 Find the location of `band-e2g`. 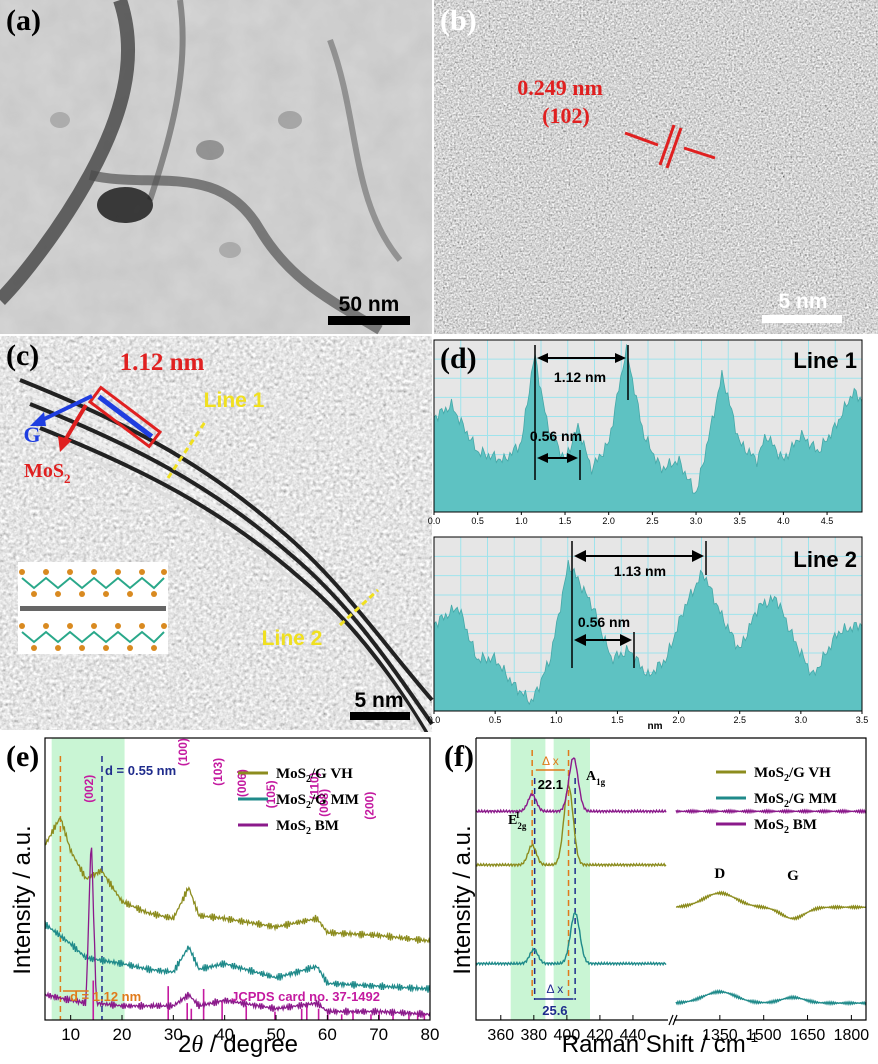

band-e2g is located at coordinates (528, 879).